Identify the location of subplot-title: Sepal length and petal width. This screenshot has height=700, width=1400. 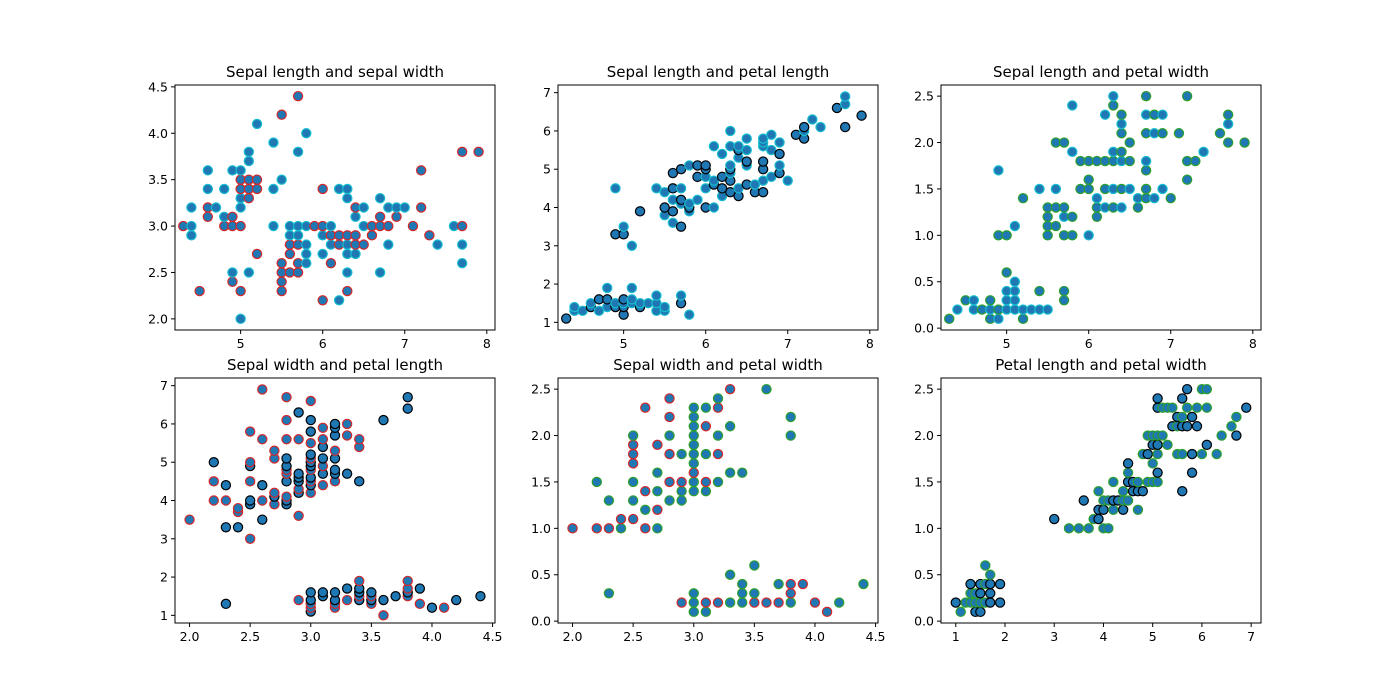
(1101, 72).